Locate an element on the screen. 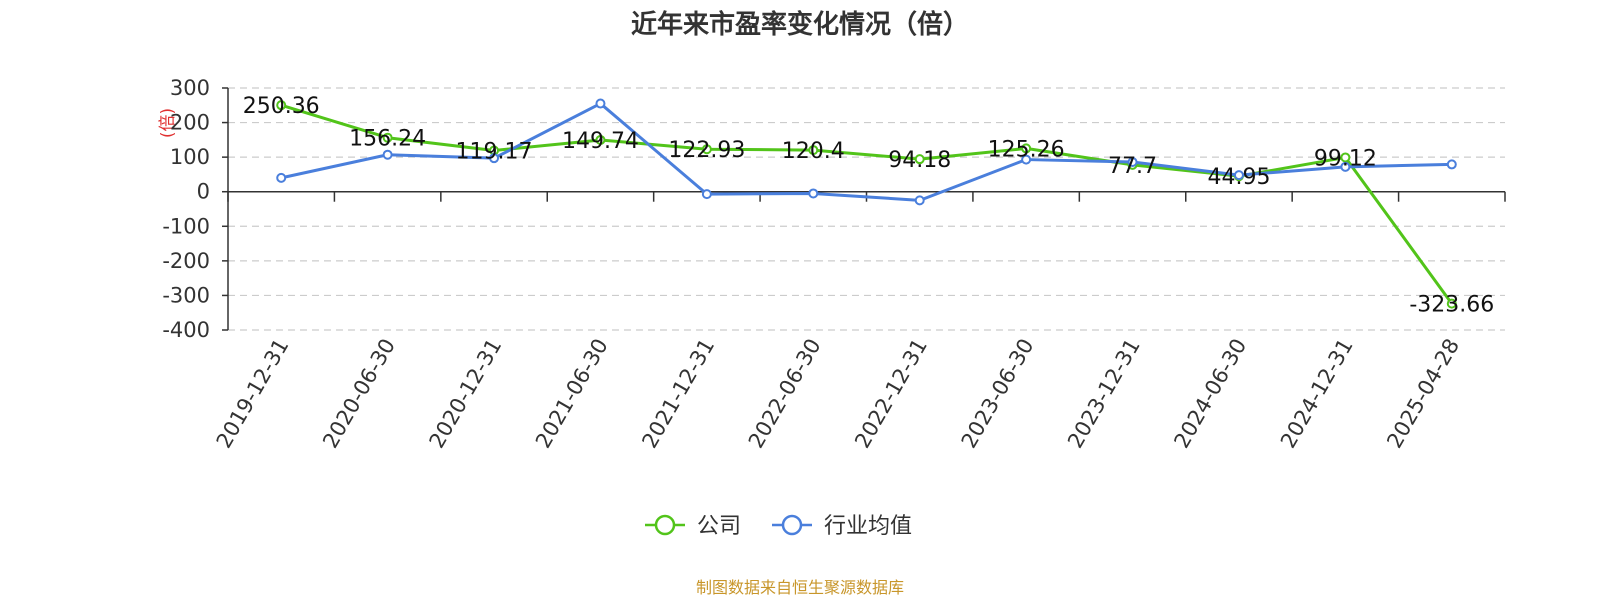  x-tick-label: 2020-12-31 is located at coordinates (466, 394).